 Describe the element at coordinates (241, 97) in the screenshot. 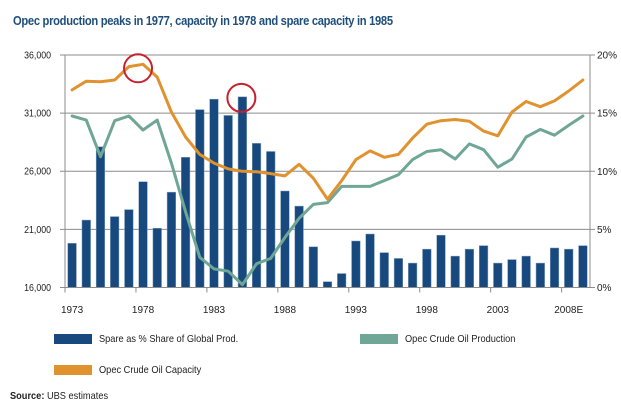

I see `highlight-circle-spare-peak` at that location.